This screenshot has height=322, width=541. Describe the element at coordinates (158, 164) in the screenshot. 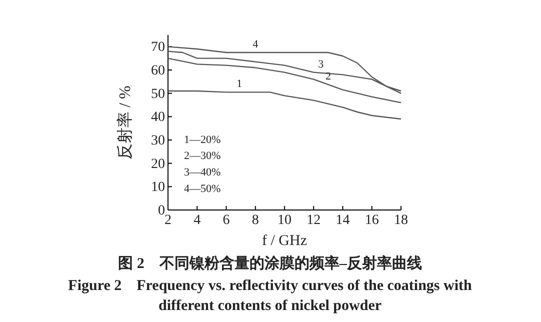

I see `y-tick-label: 20` at that location.